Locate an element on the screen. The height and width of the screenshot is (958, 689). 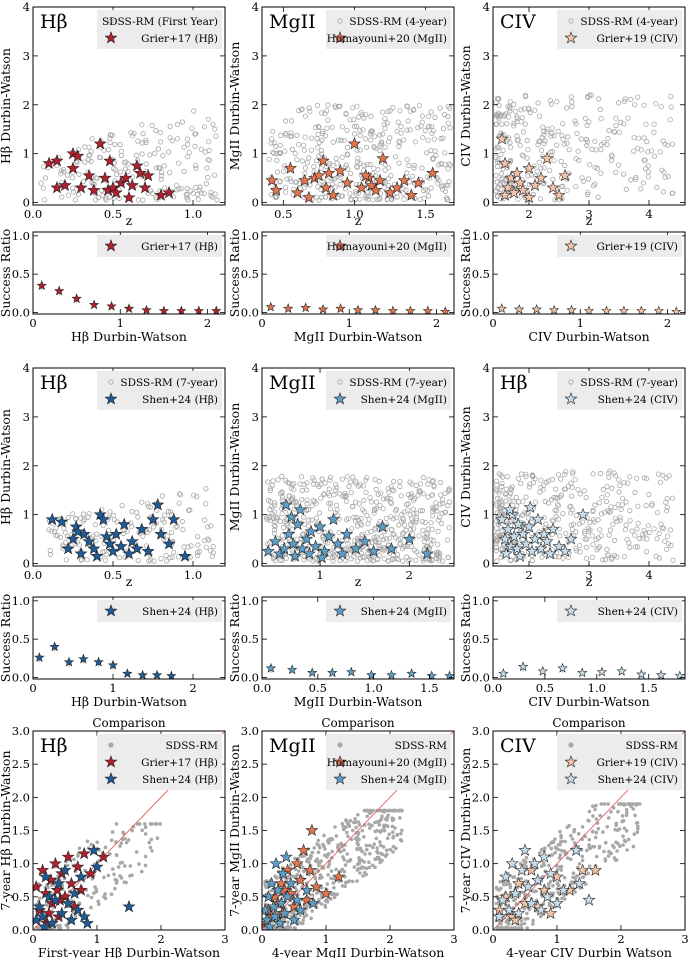
x-tick-label: 2 is located at coordinates (667, 323).